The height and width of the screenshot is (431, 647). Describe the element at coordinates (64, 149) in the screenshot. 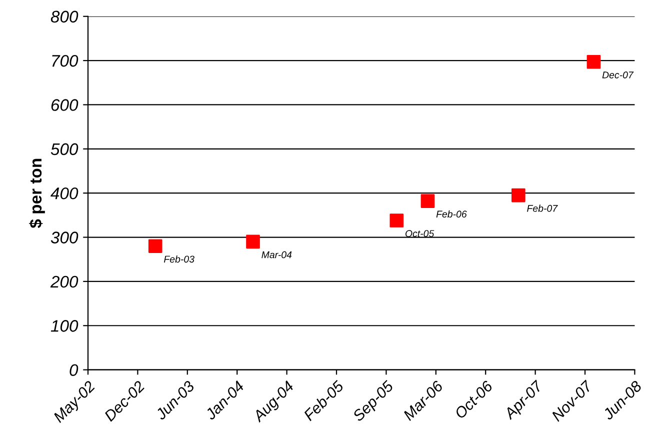

I see `y-tick-label: 500` at that location.